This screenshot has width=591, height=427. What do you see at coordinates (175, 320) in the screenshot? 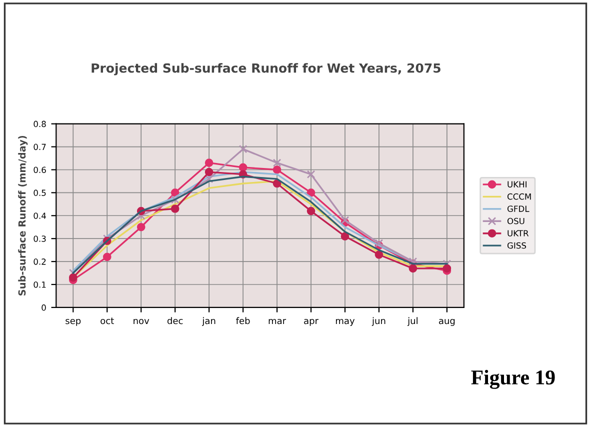
I see `x-tick-label: dec` at bounding box center [175, 320].